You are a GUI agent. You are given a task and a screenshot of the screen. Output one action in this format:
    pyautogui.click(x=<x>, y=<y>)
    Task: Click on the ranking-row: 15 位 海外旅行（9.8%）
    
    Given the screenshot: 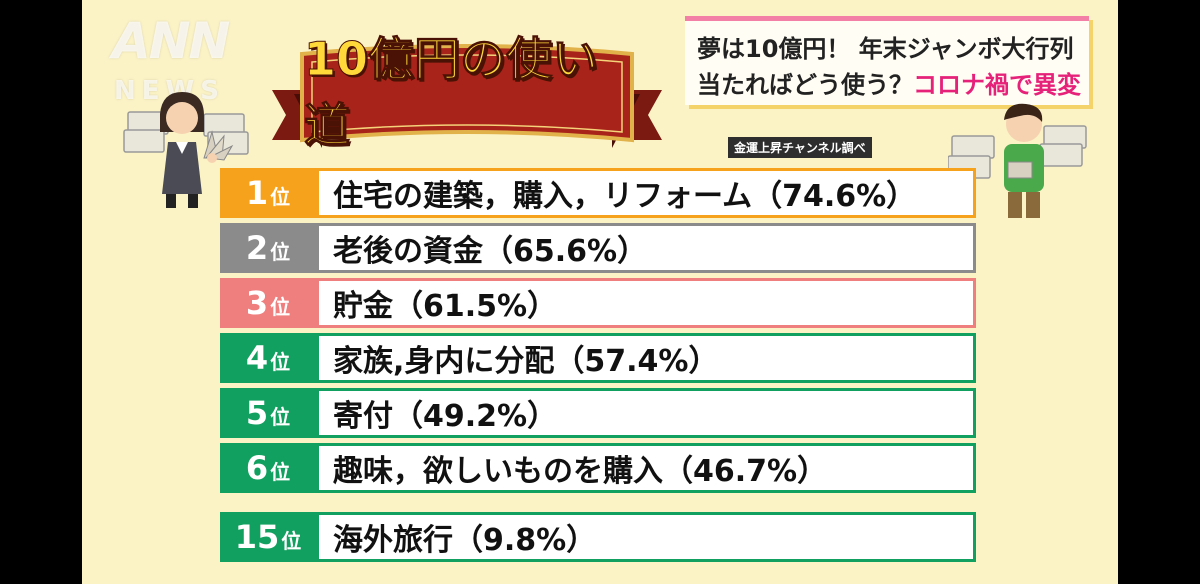 What is the action you would take?
    pyautogui.click(x=598, y=537)
    